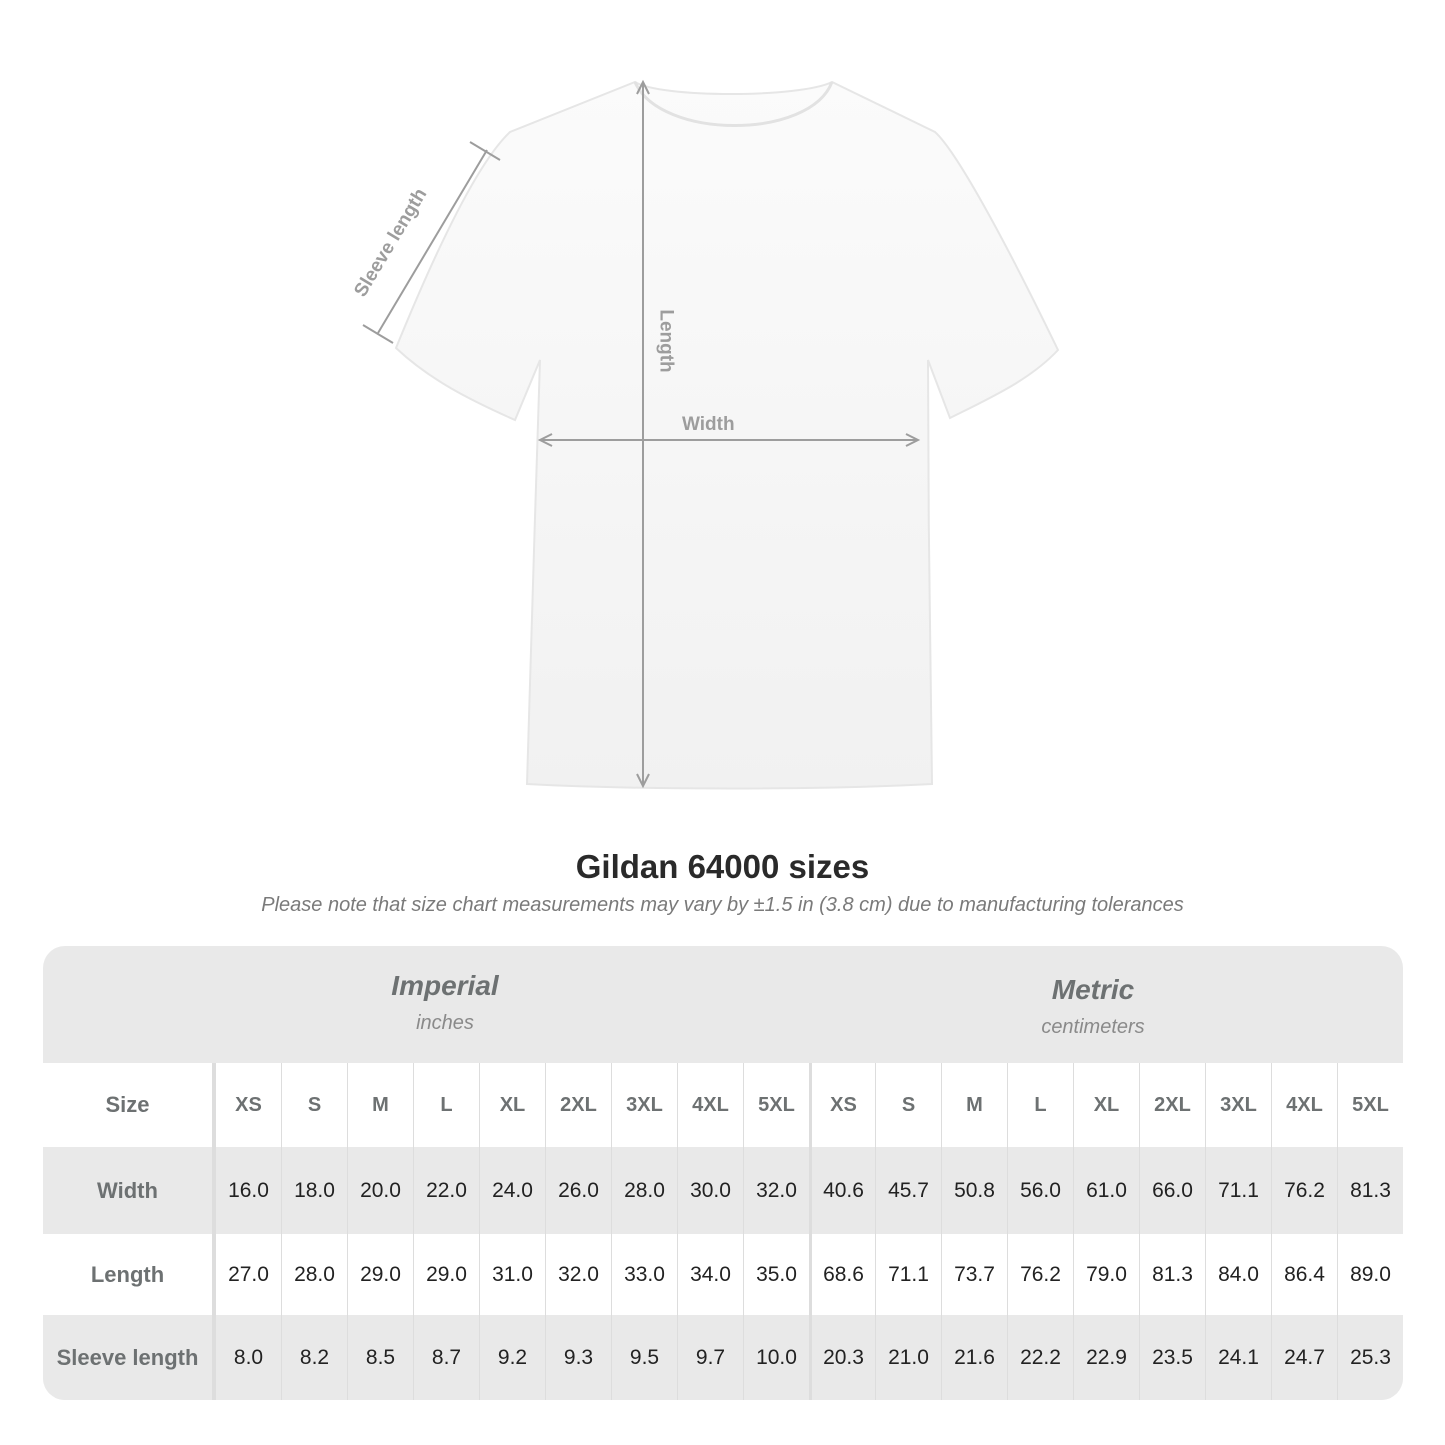 The image size is (1445, 1445). I want to click on imperial-value-cell: 35.0, so click(776, 1274).